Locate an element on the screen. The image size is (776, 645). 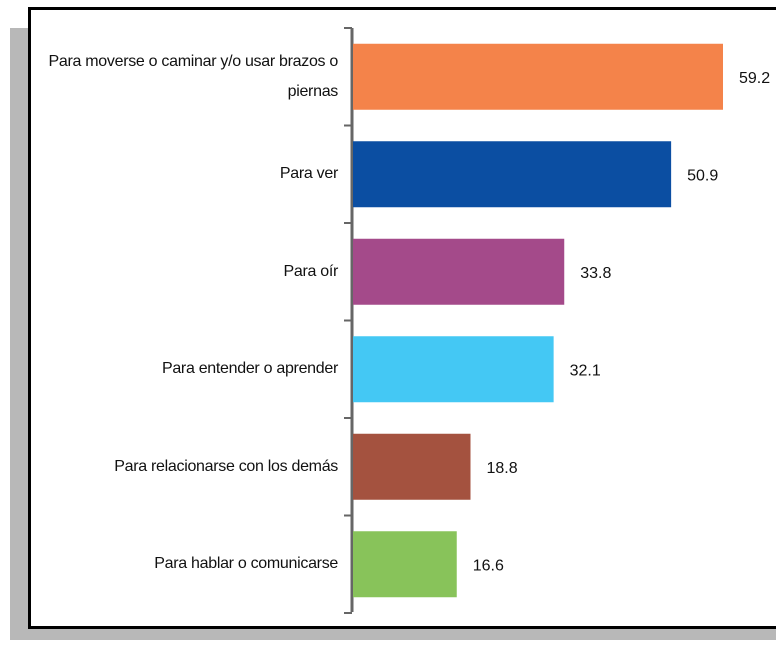
category-label: Para ver is located at coordinates (308, 174).